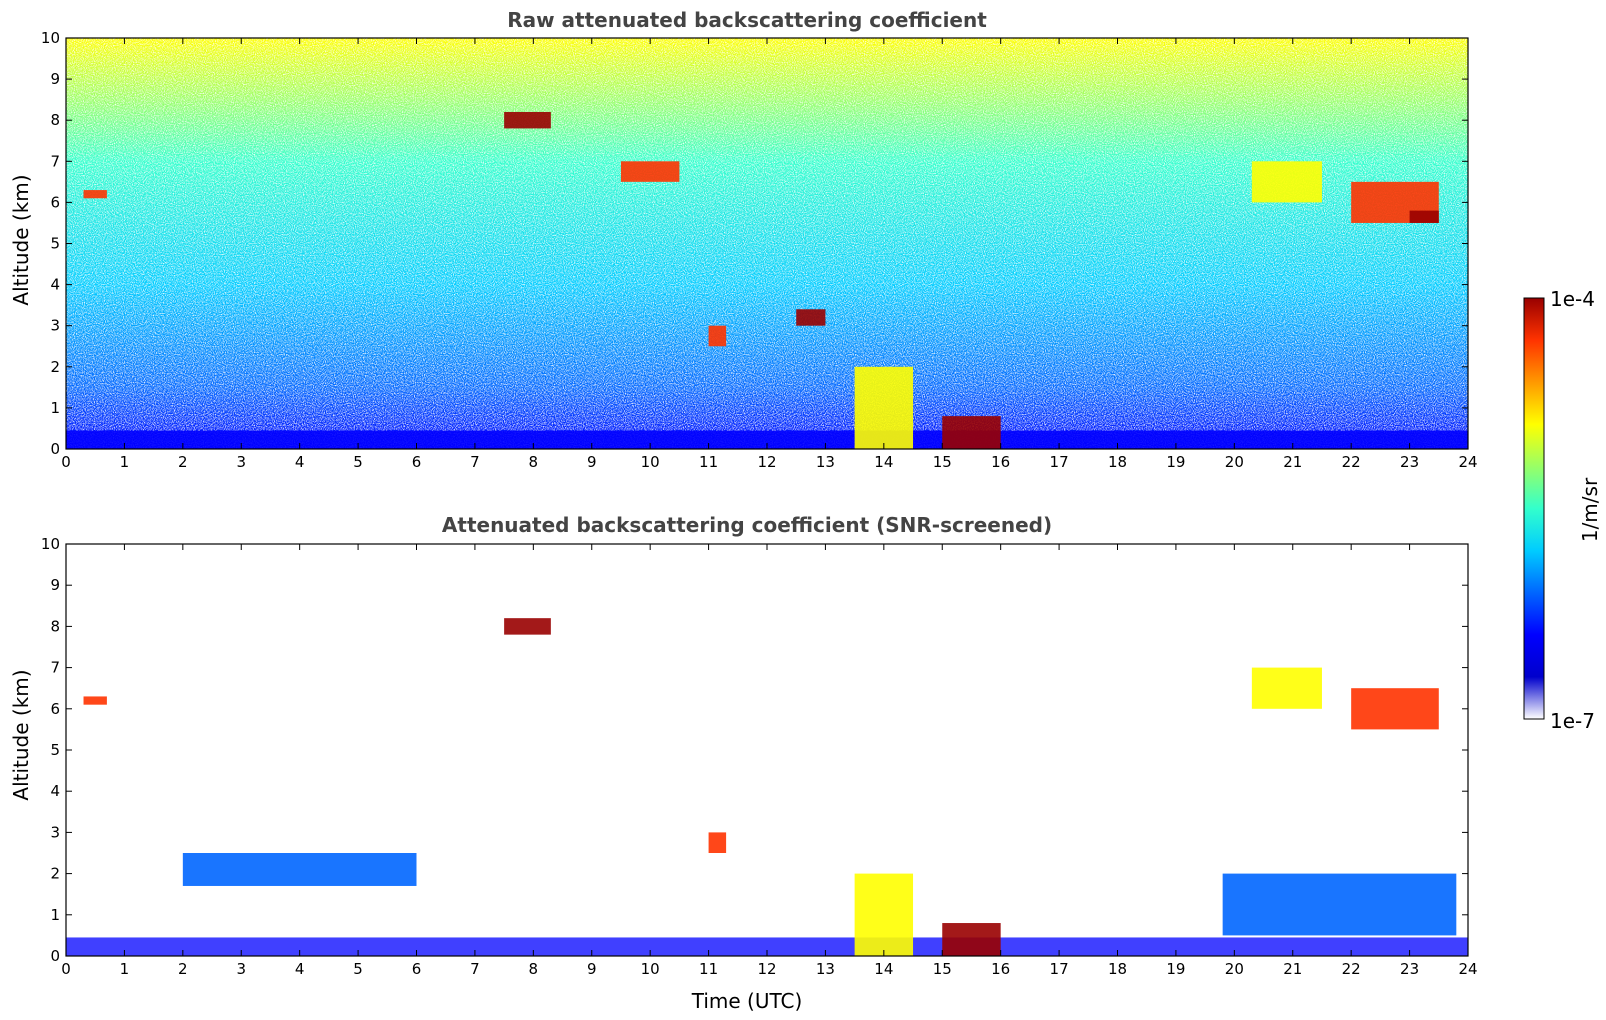 The image size is (1606, 1020). I want to click on x-tick-label: 21, so click(1292, 462).